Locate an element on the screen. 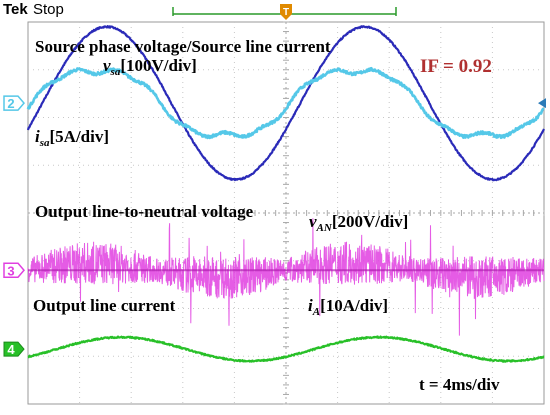  acquisition-status: Stop is located at coordinates (48, 9).